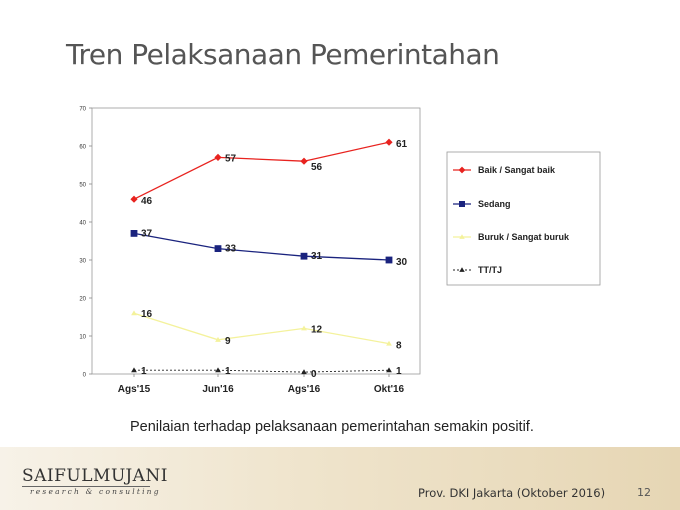  What do you see at coordinates (517, 170) in the screenshot?
I see `legend-entry: Baik / Sangat baik` at bounding box center [517, 170].